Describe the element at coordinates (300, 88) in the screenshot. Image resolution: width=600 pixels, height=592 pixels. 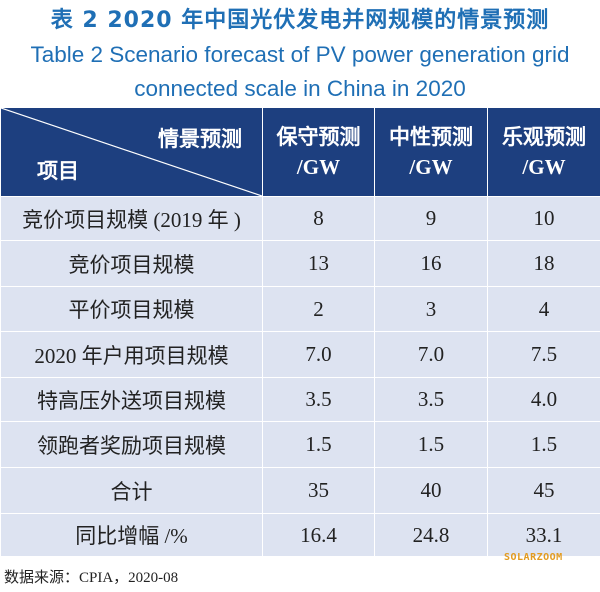
I see `table-title-english-line2: connected scale in China in 2020` at that location.